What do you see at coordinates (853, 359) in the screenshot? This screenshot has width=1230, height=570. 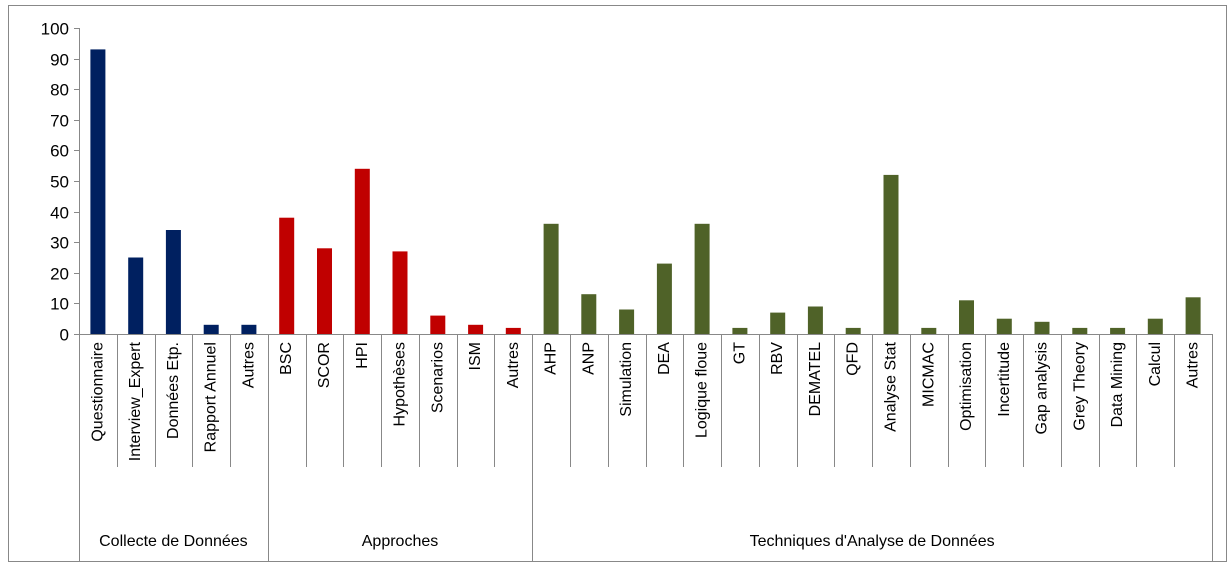 I see `category-label: QFD` at bounding box center [853, 359].